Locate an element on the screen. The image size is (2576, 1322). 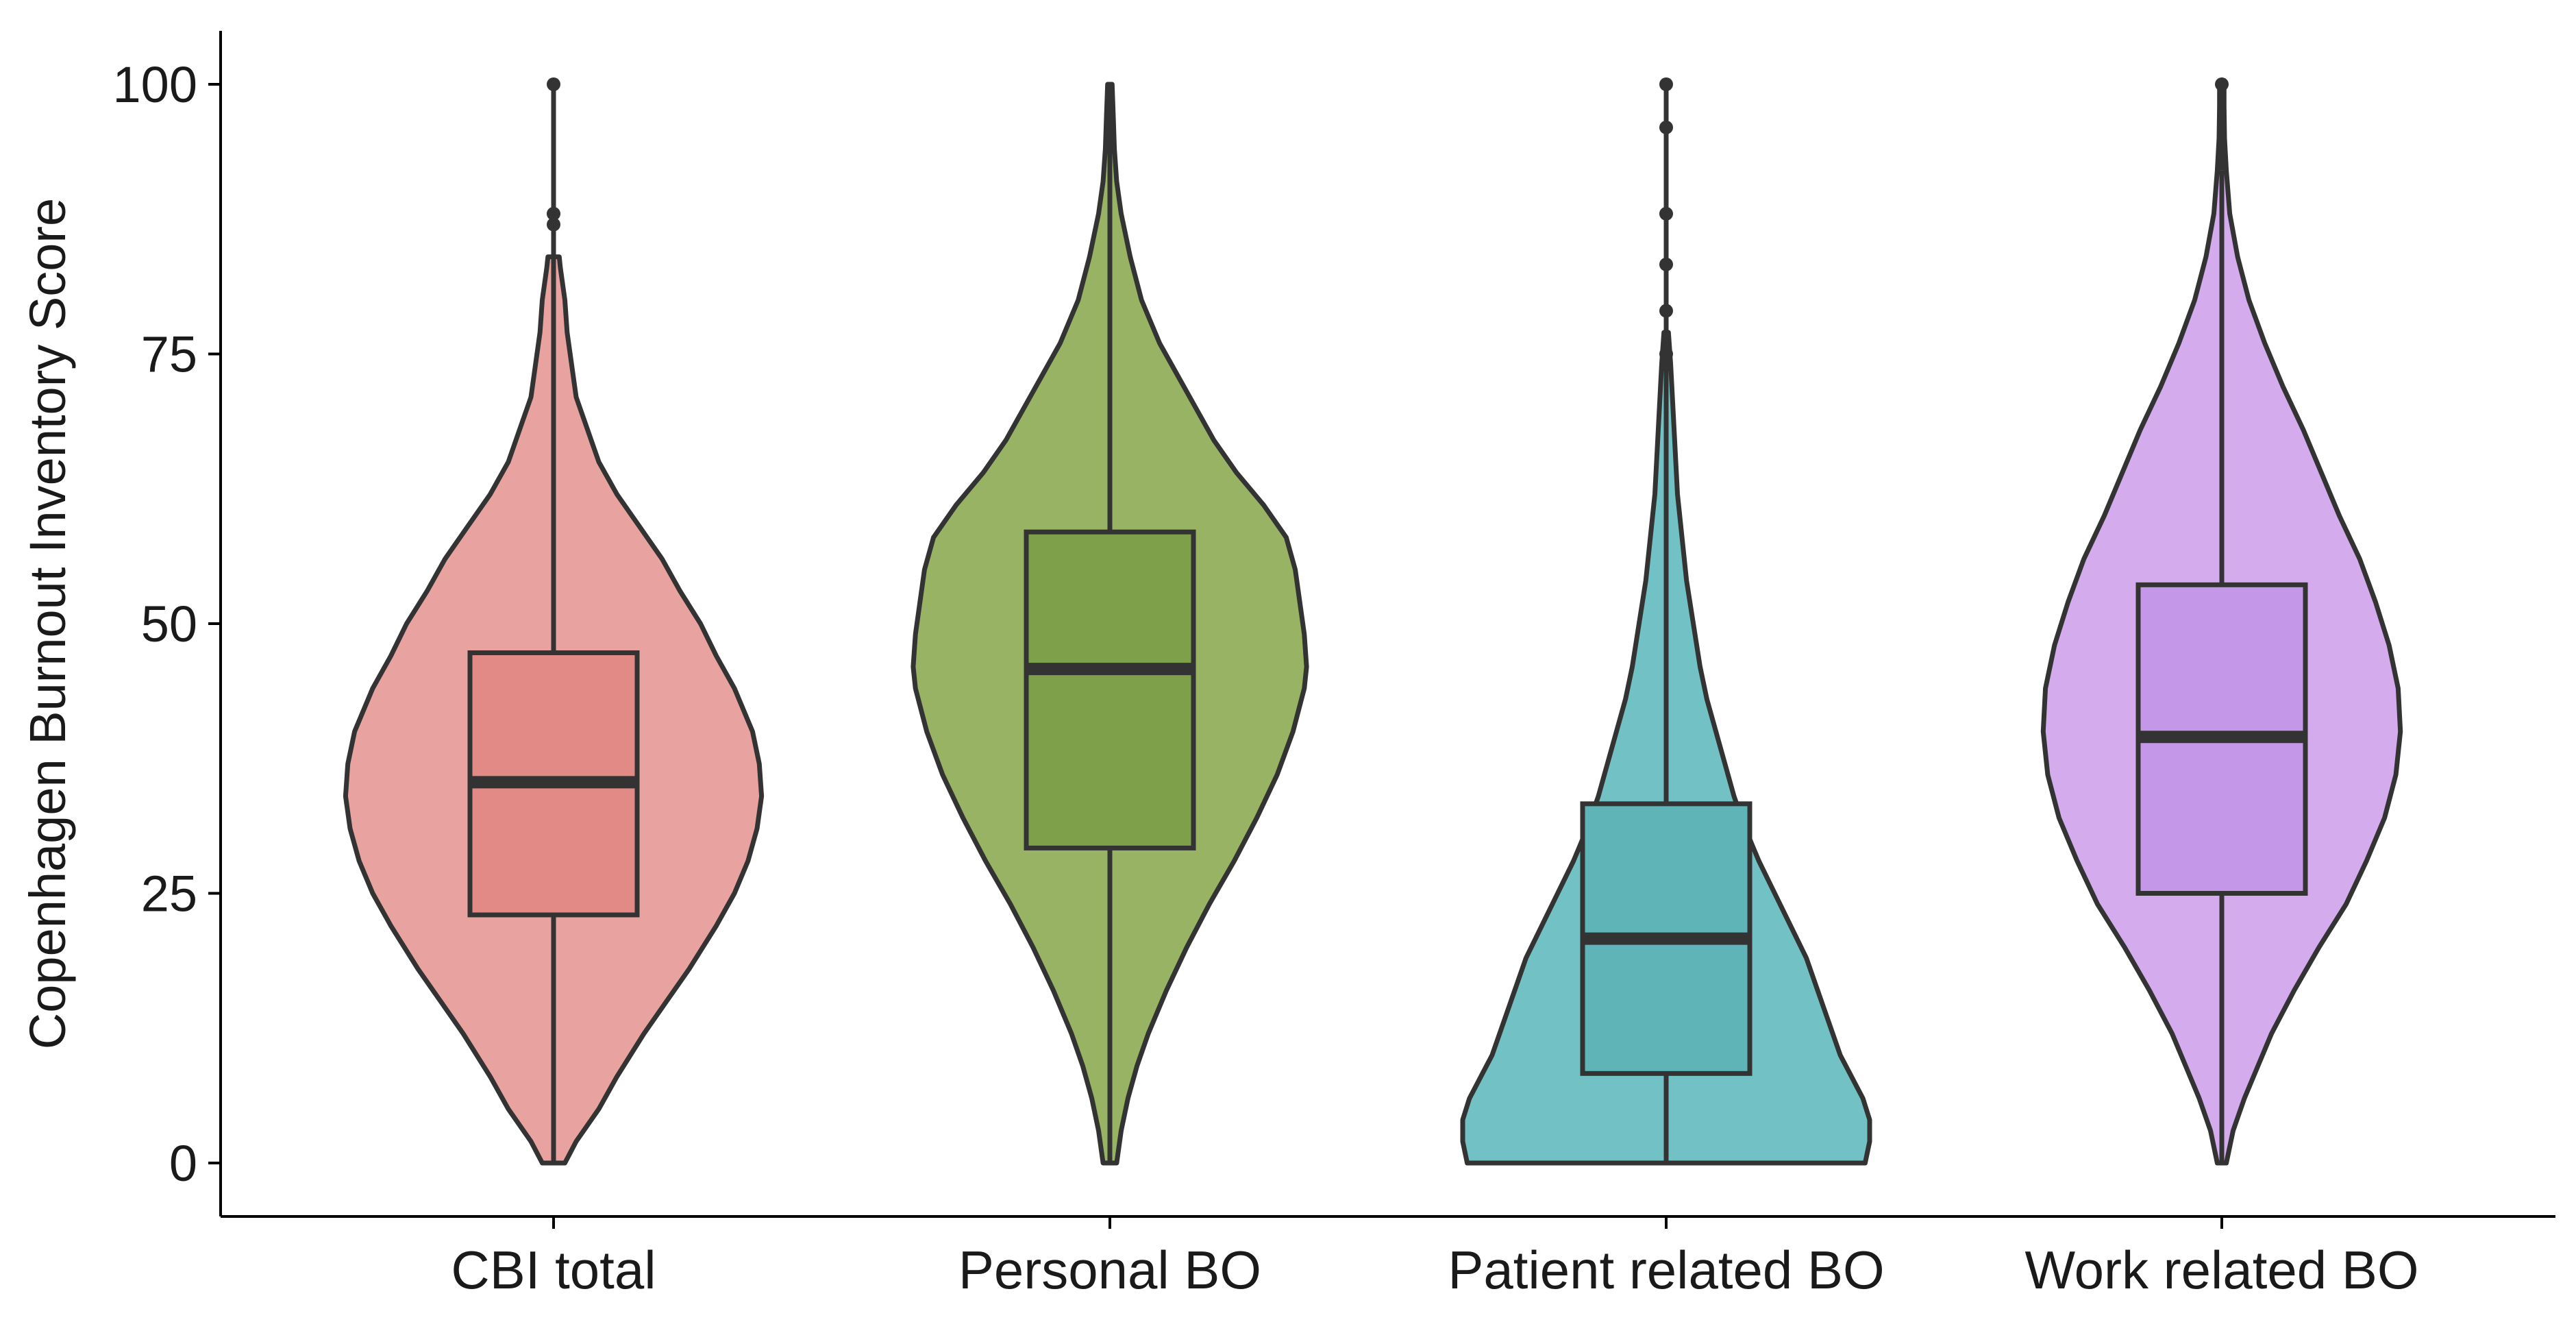
y-tick-label: 75 is located at coordinates (169, 354).